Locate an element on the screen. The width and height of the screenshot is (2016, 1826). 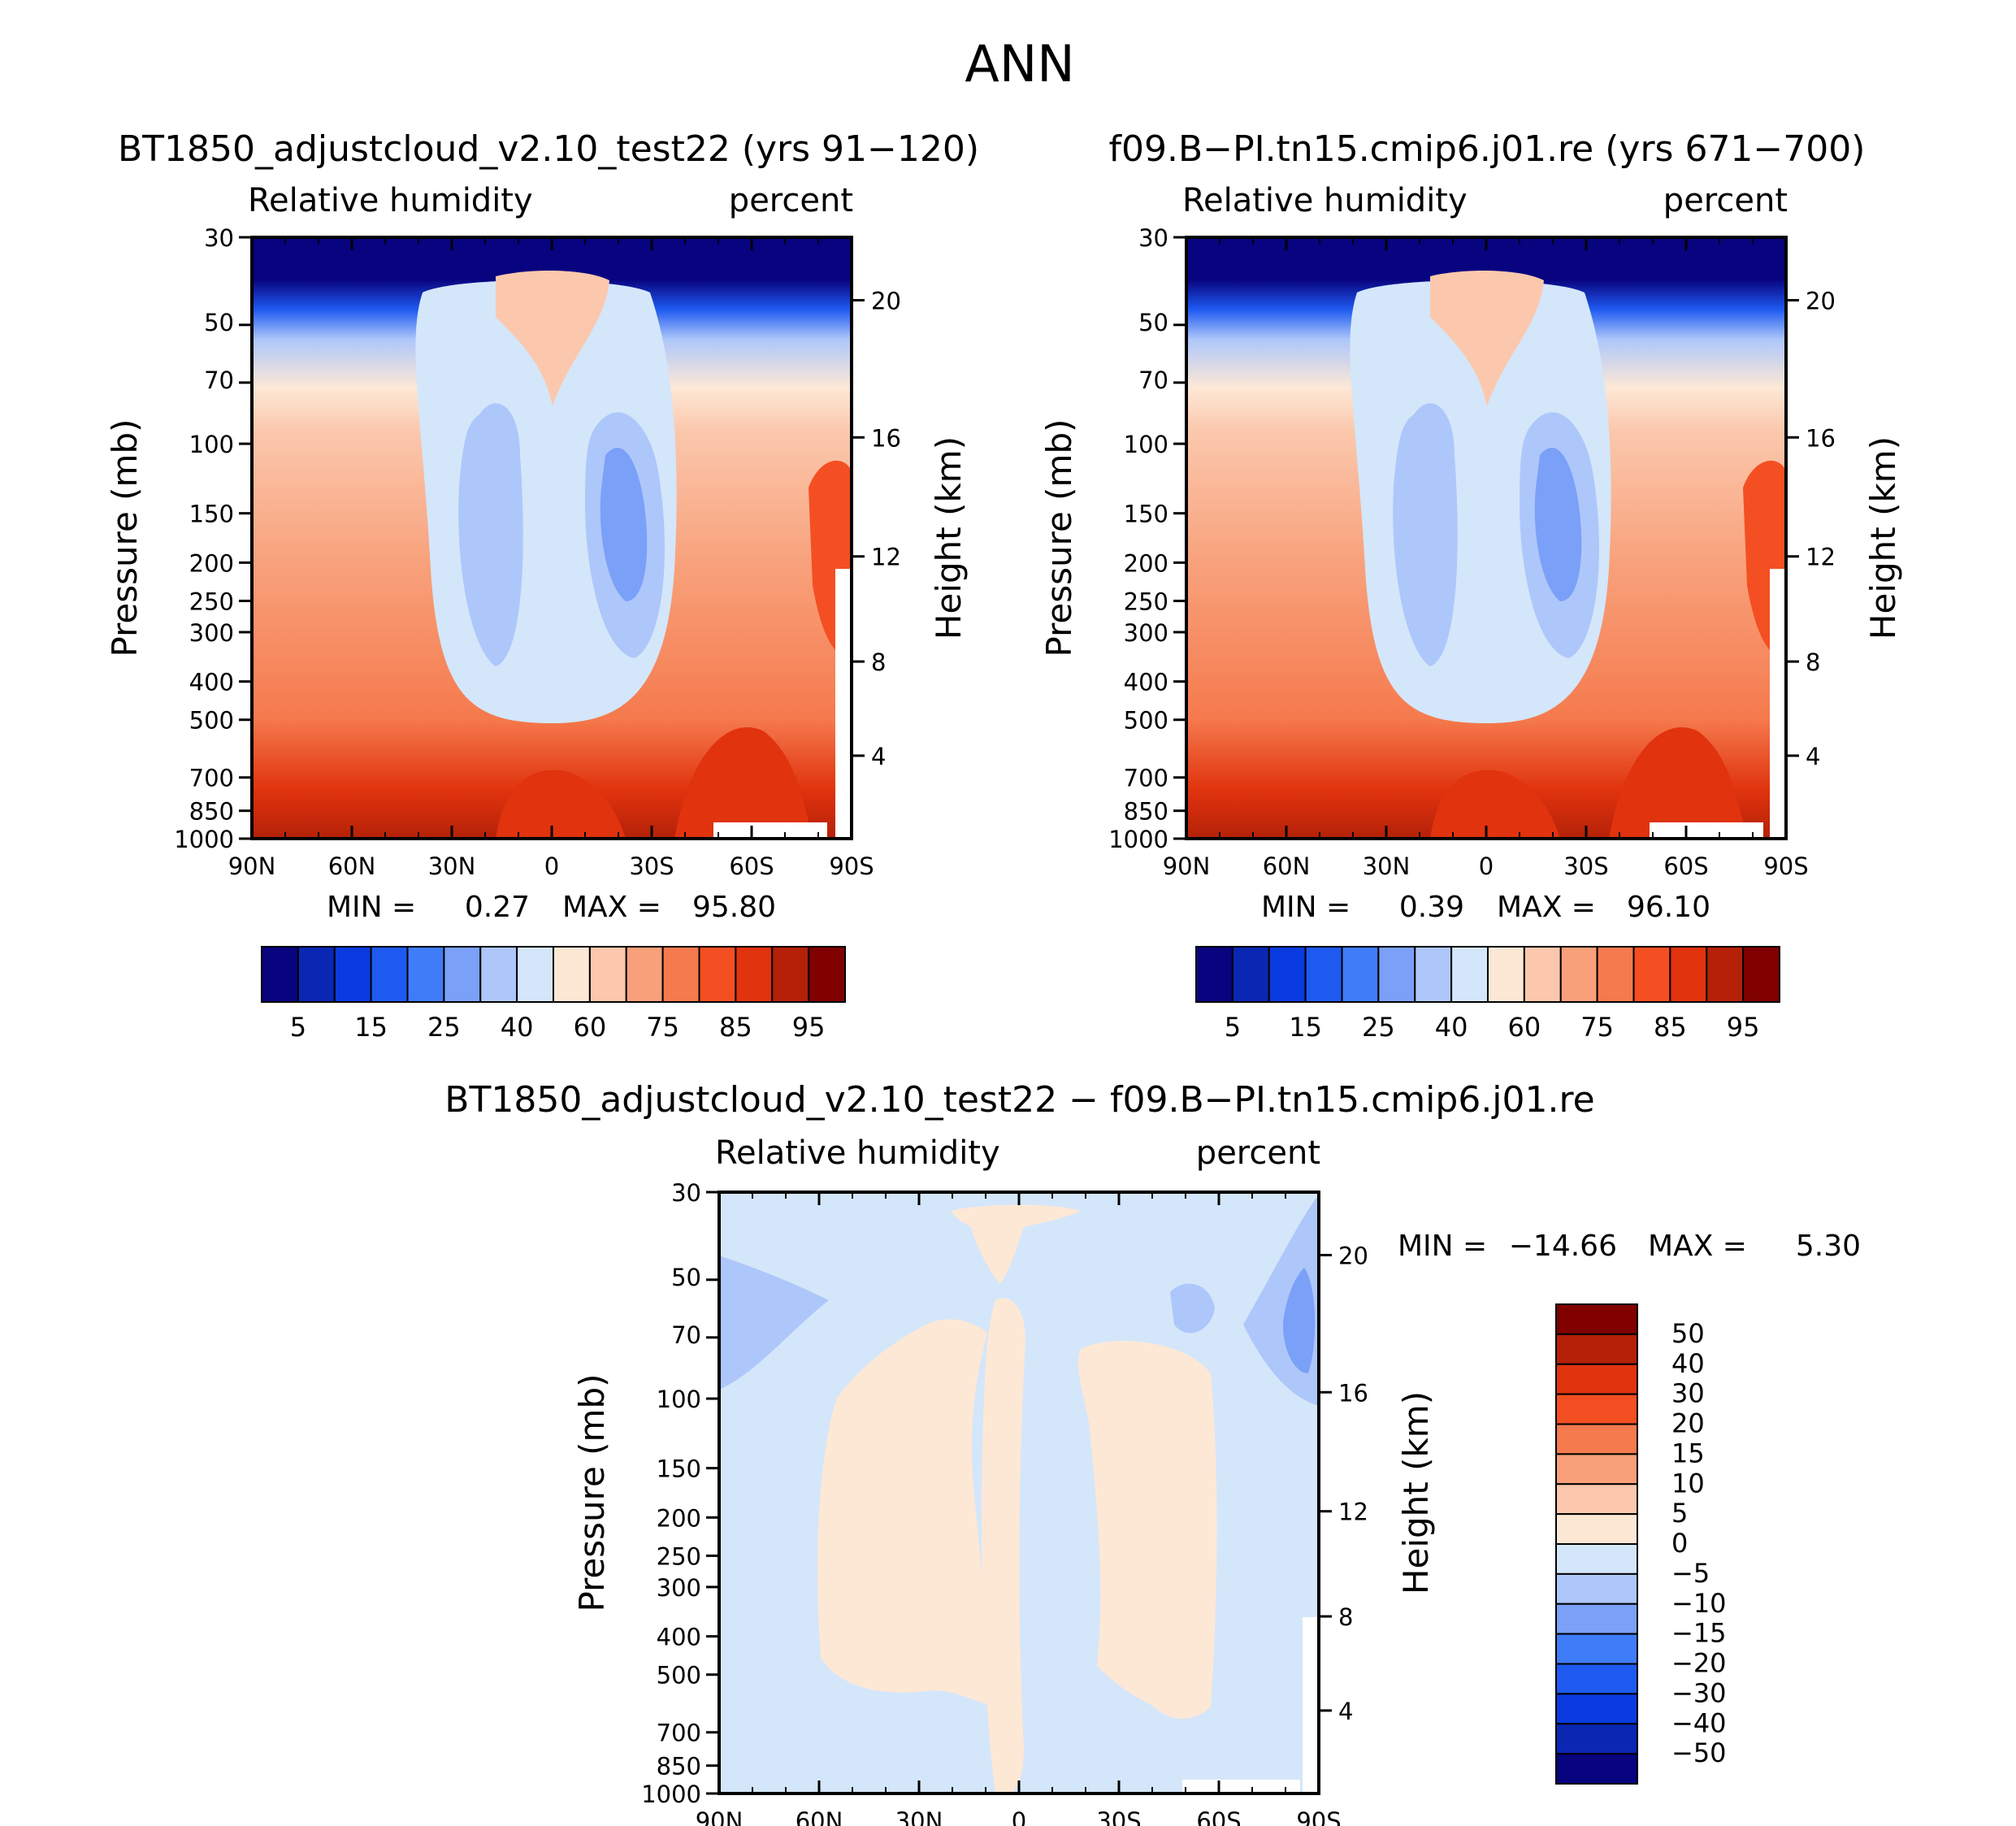
southern-driest-core is located at coordinates (1299, 1320).